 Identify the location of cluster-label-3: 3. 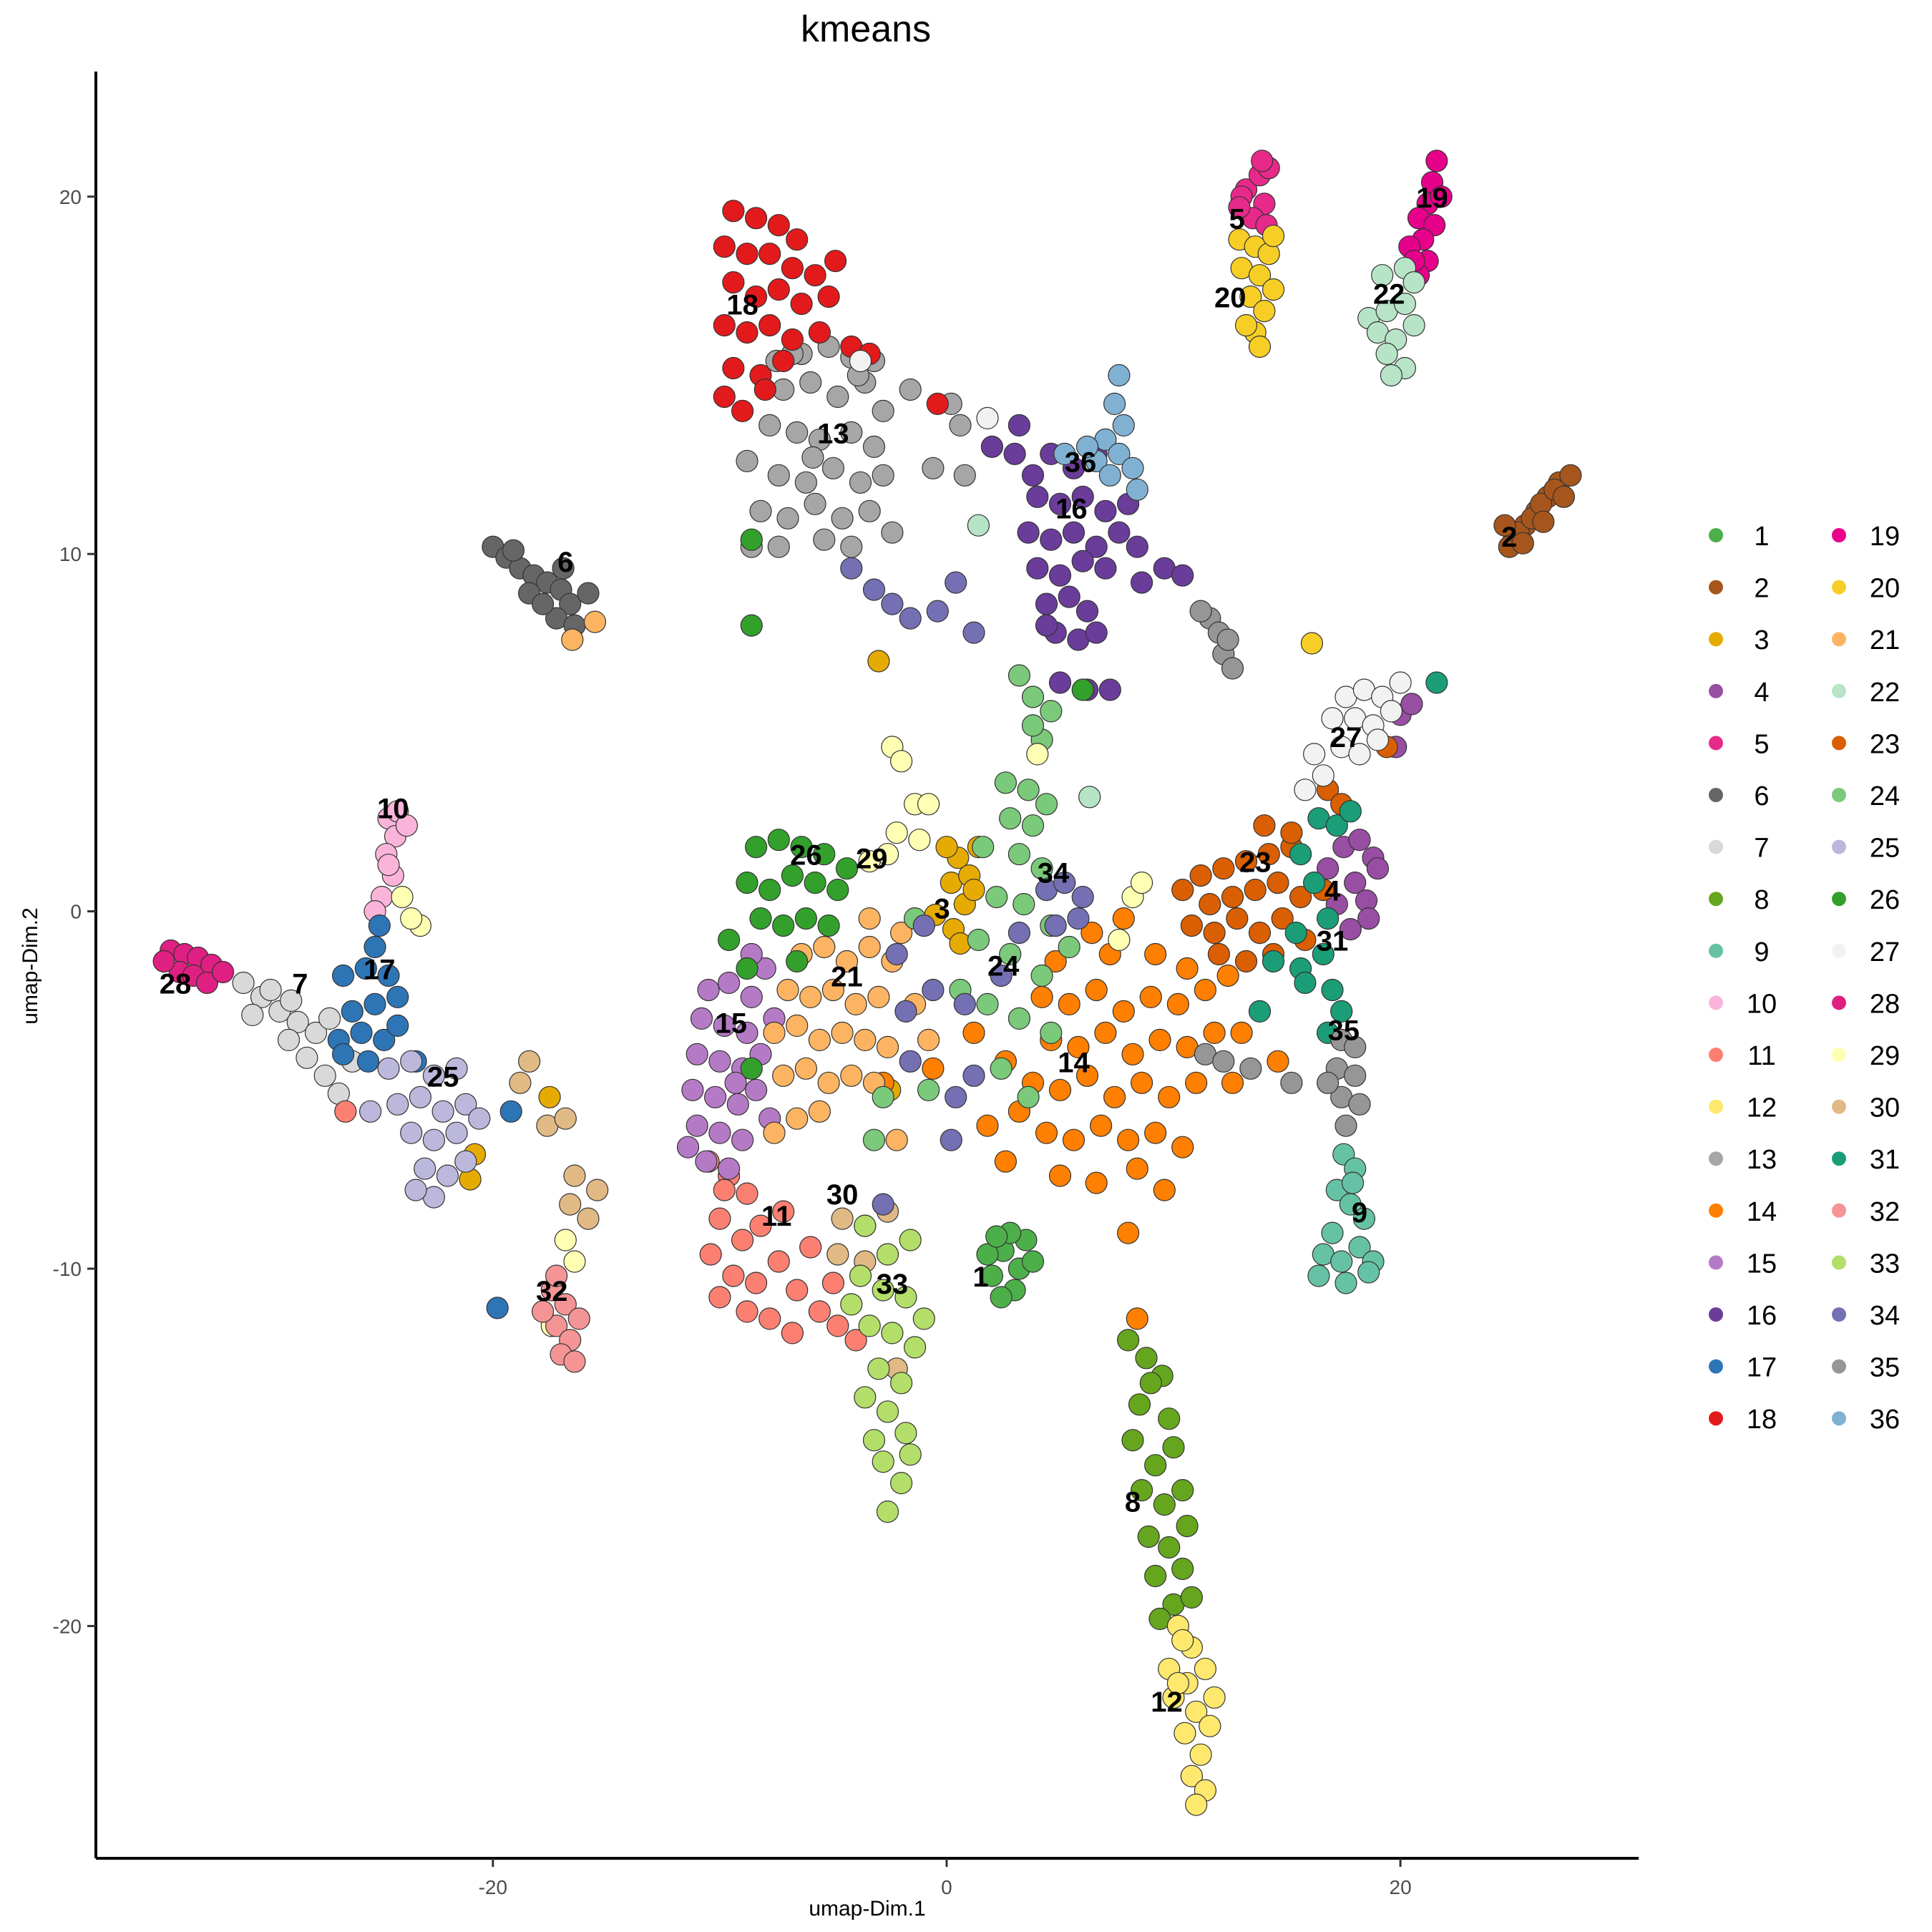
(942, 909).